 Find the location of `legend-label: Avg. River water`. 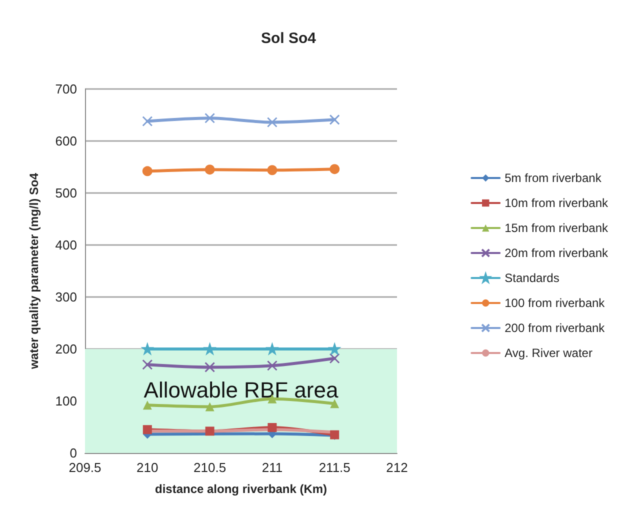

legend-label: Avg. River water is located at coordinates (548, 353).